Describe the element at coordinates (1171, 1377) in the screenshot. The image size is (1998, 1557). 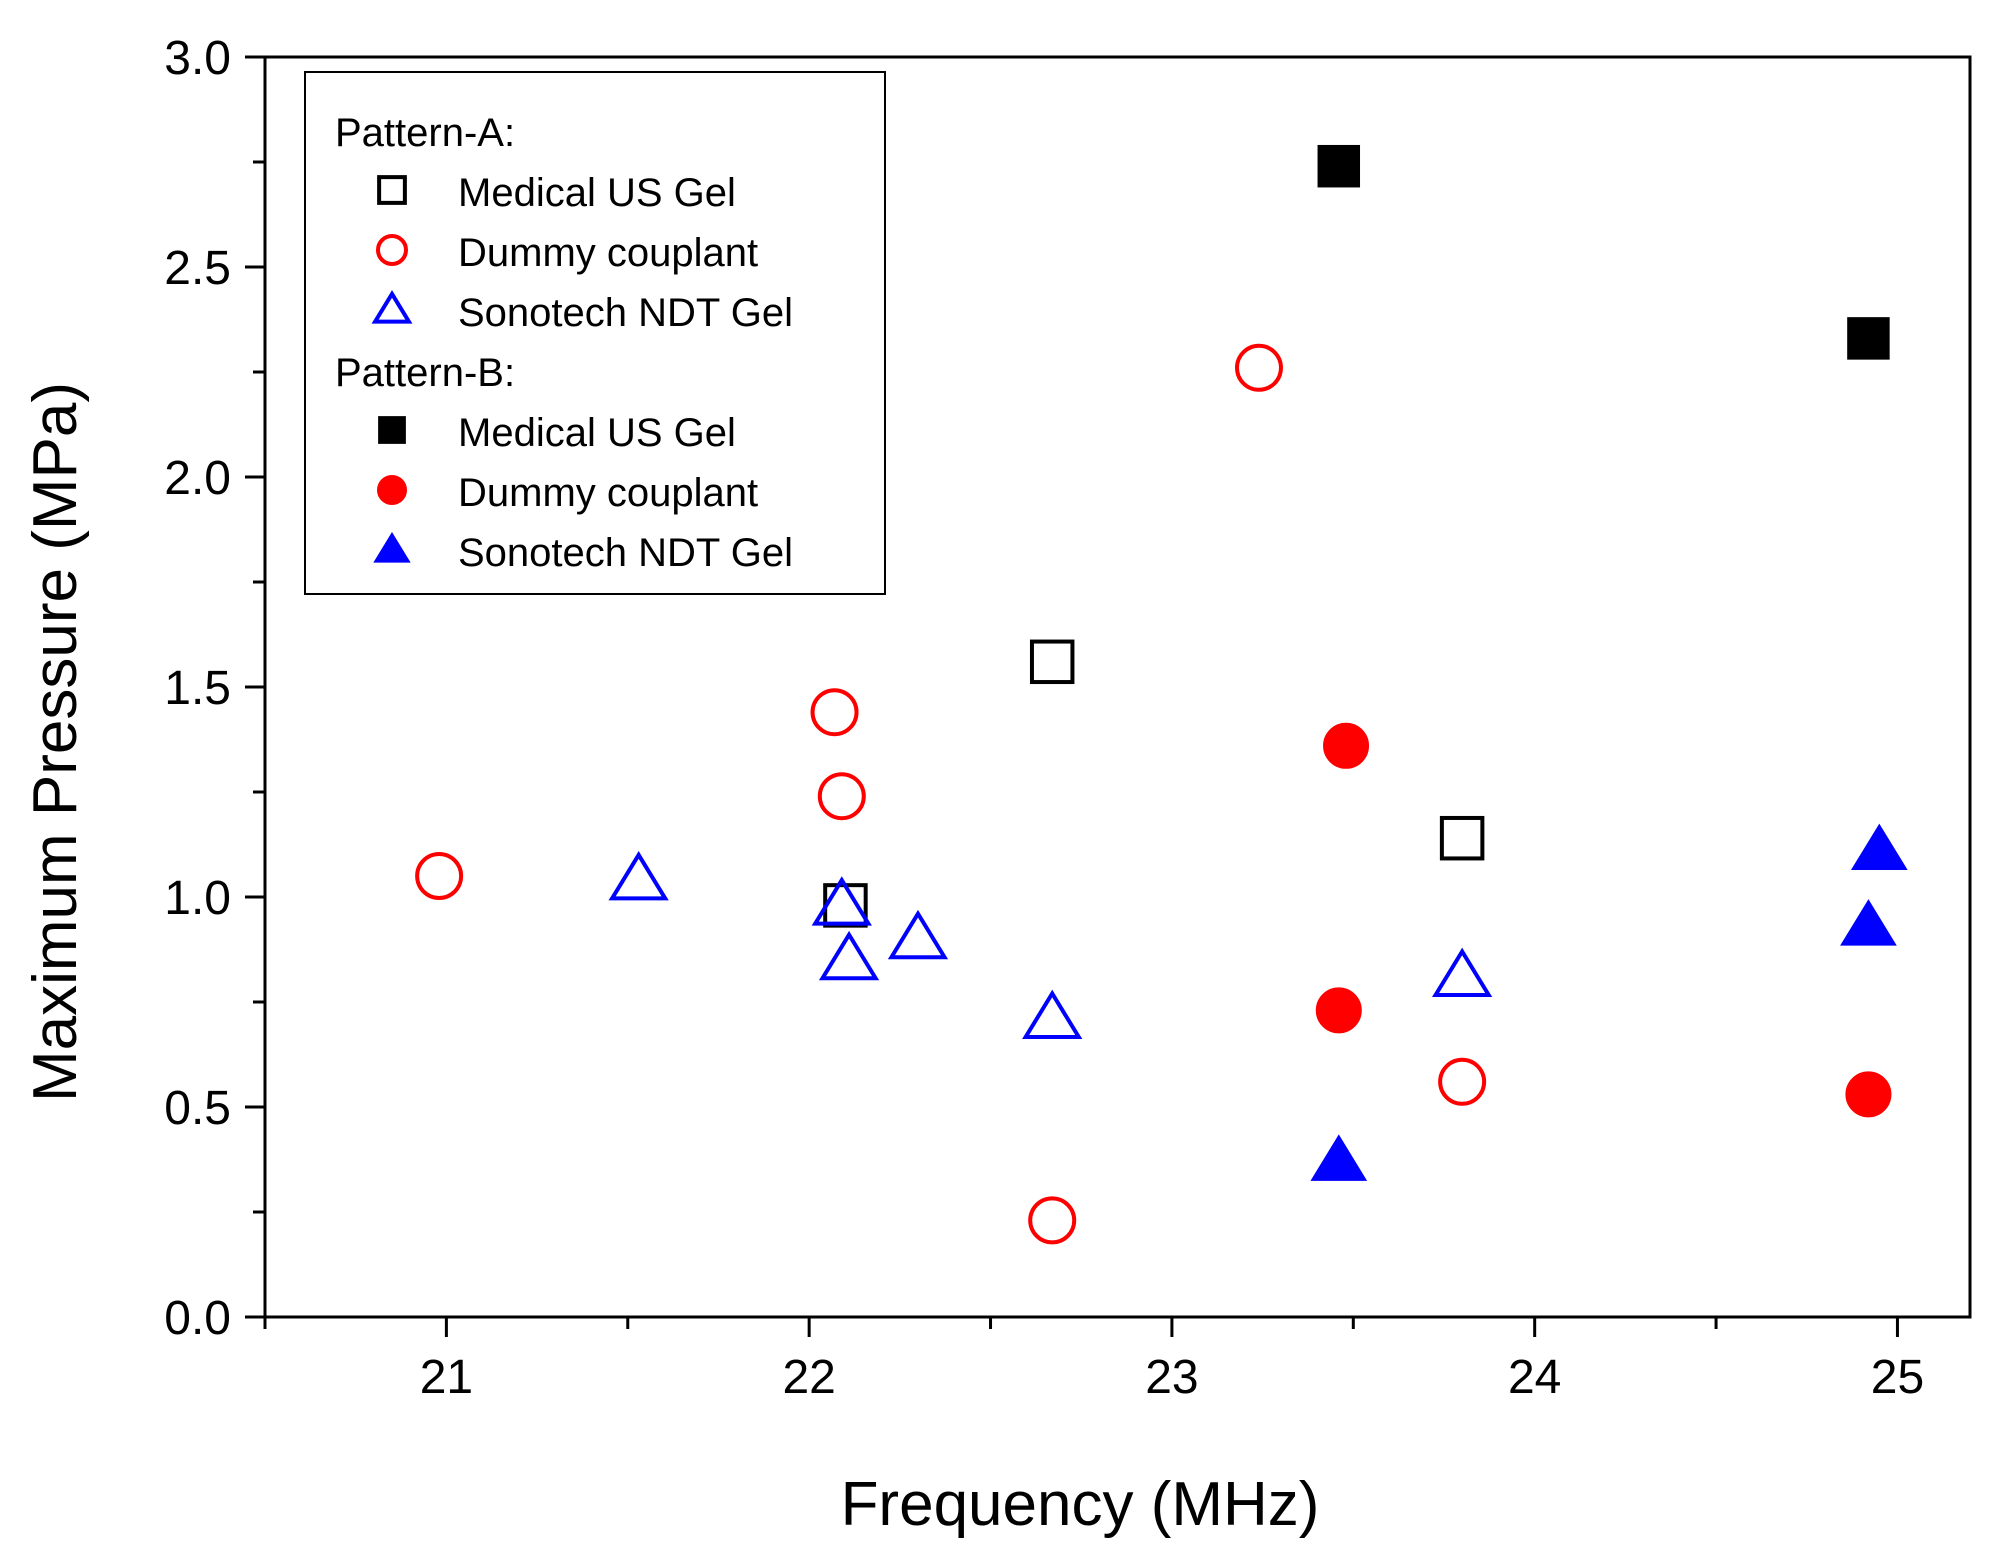
I see `x-tick-label: 23` at that location.